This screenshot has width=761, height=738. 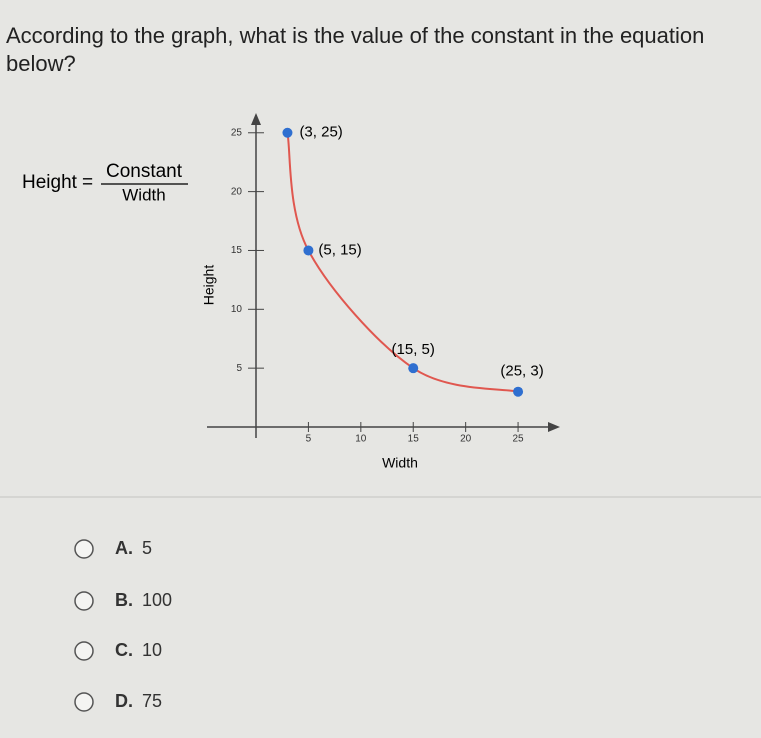 What do you see at coordinates (239, 368) in the screenshot?
I see `y-tick-label: 5` at bounding box center [239, 368].